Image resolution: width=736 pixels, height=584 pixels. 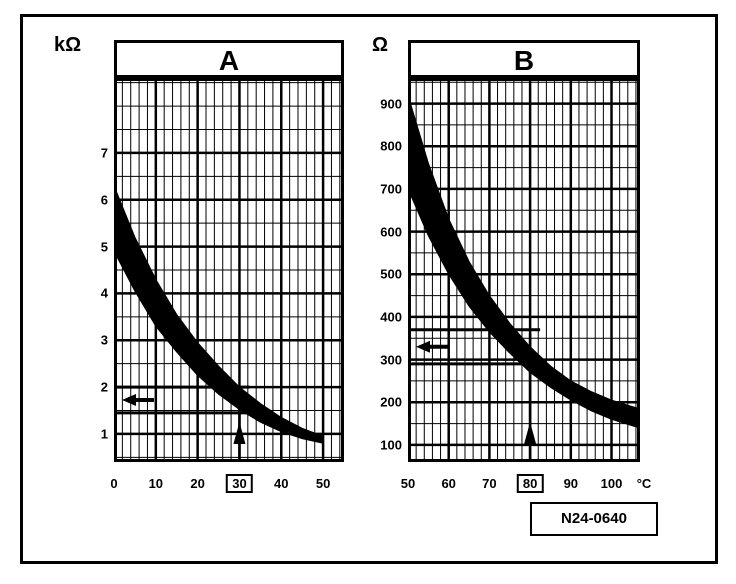 What do you see at coordinates (644, 483) in the screenshot?
I see `panel-b-x-tick-label: °C` at bounding box center [644, 483].